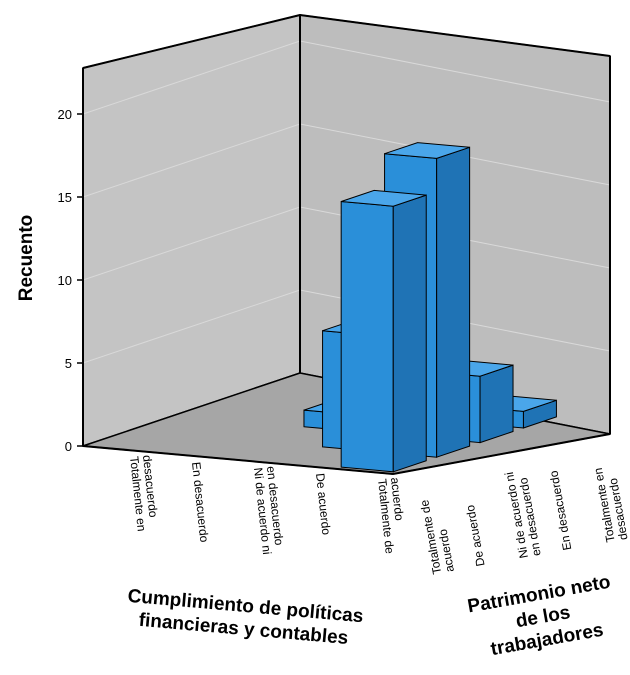  I want to click on x-category-label: En desacuerdo, so click(200, 502).